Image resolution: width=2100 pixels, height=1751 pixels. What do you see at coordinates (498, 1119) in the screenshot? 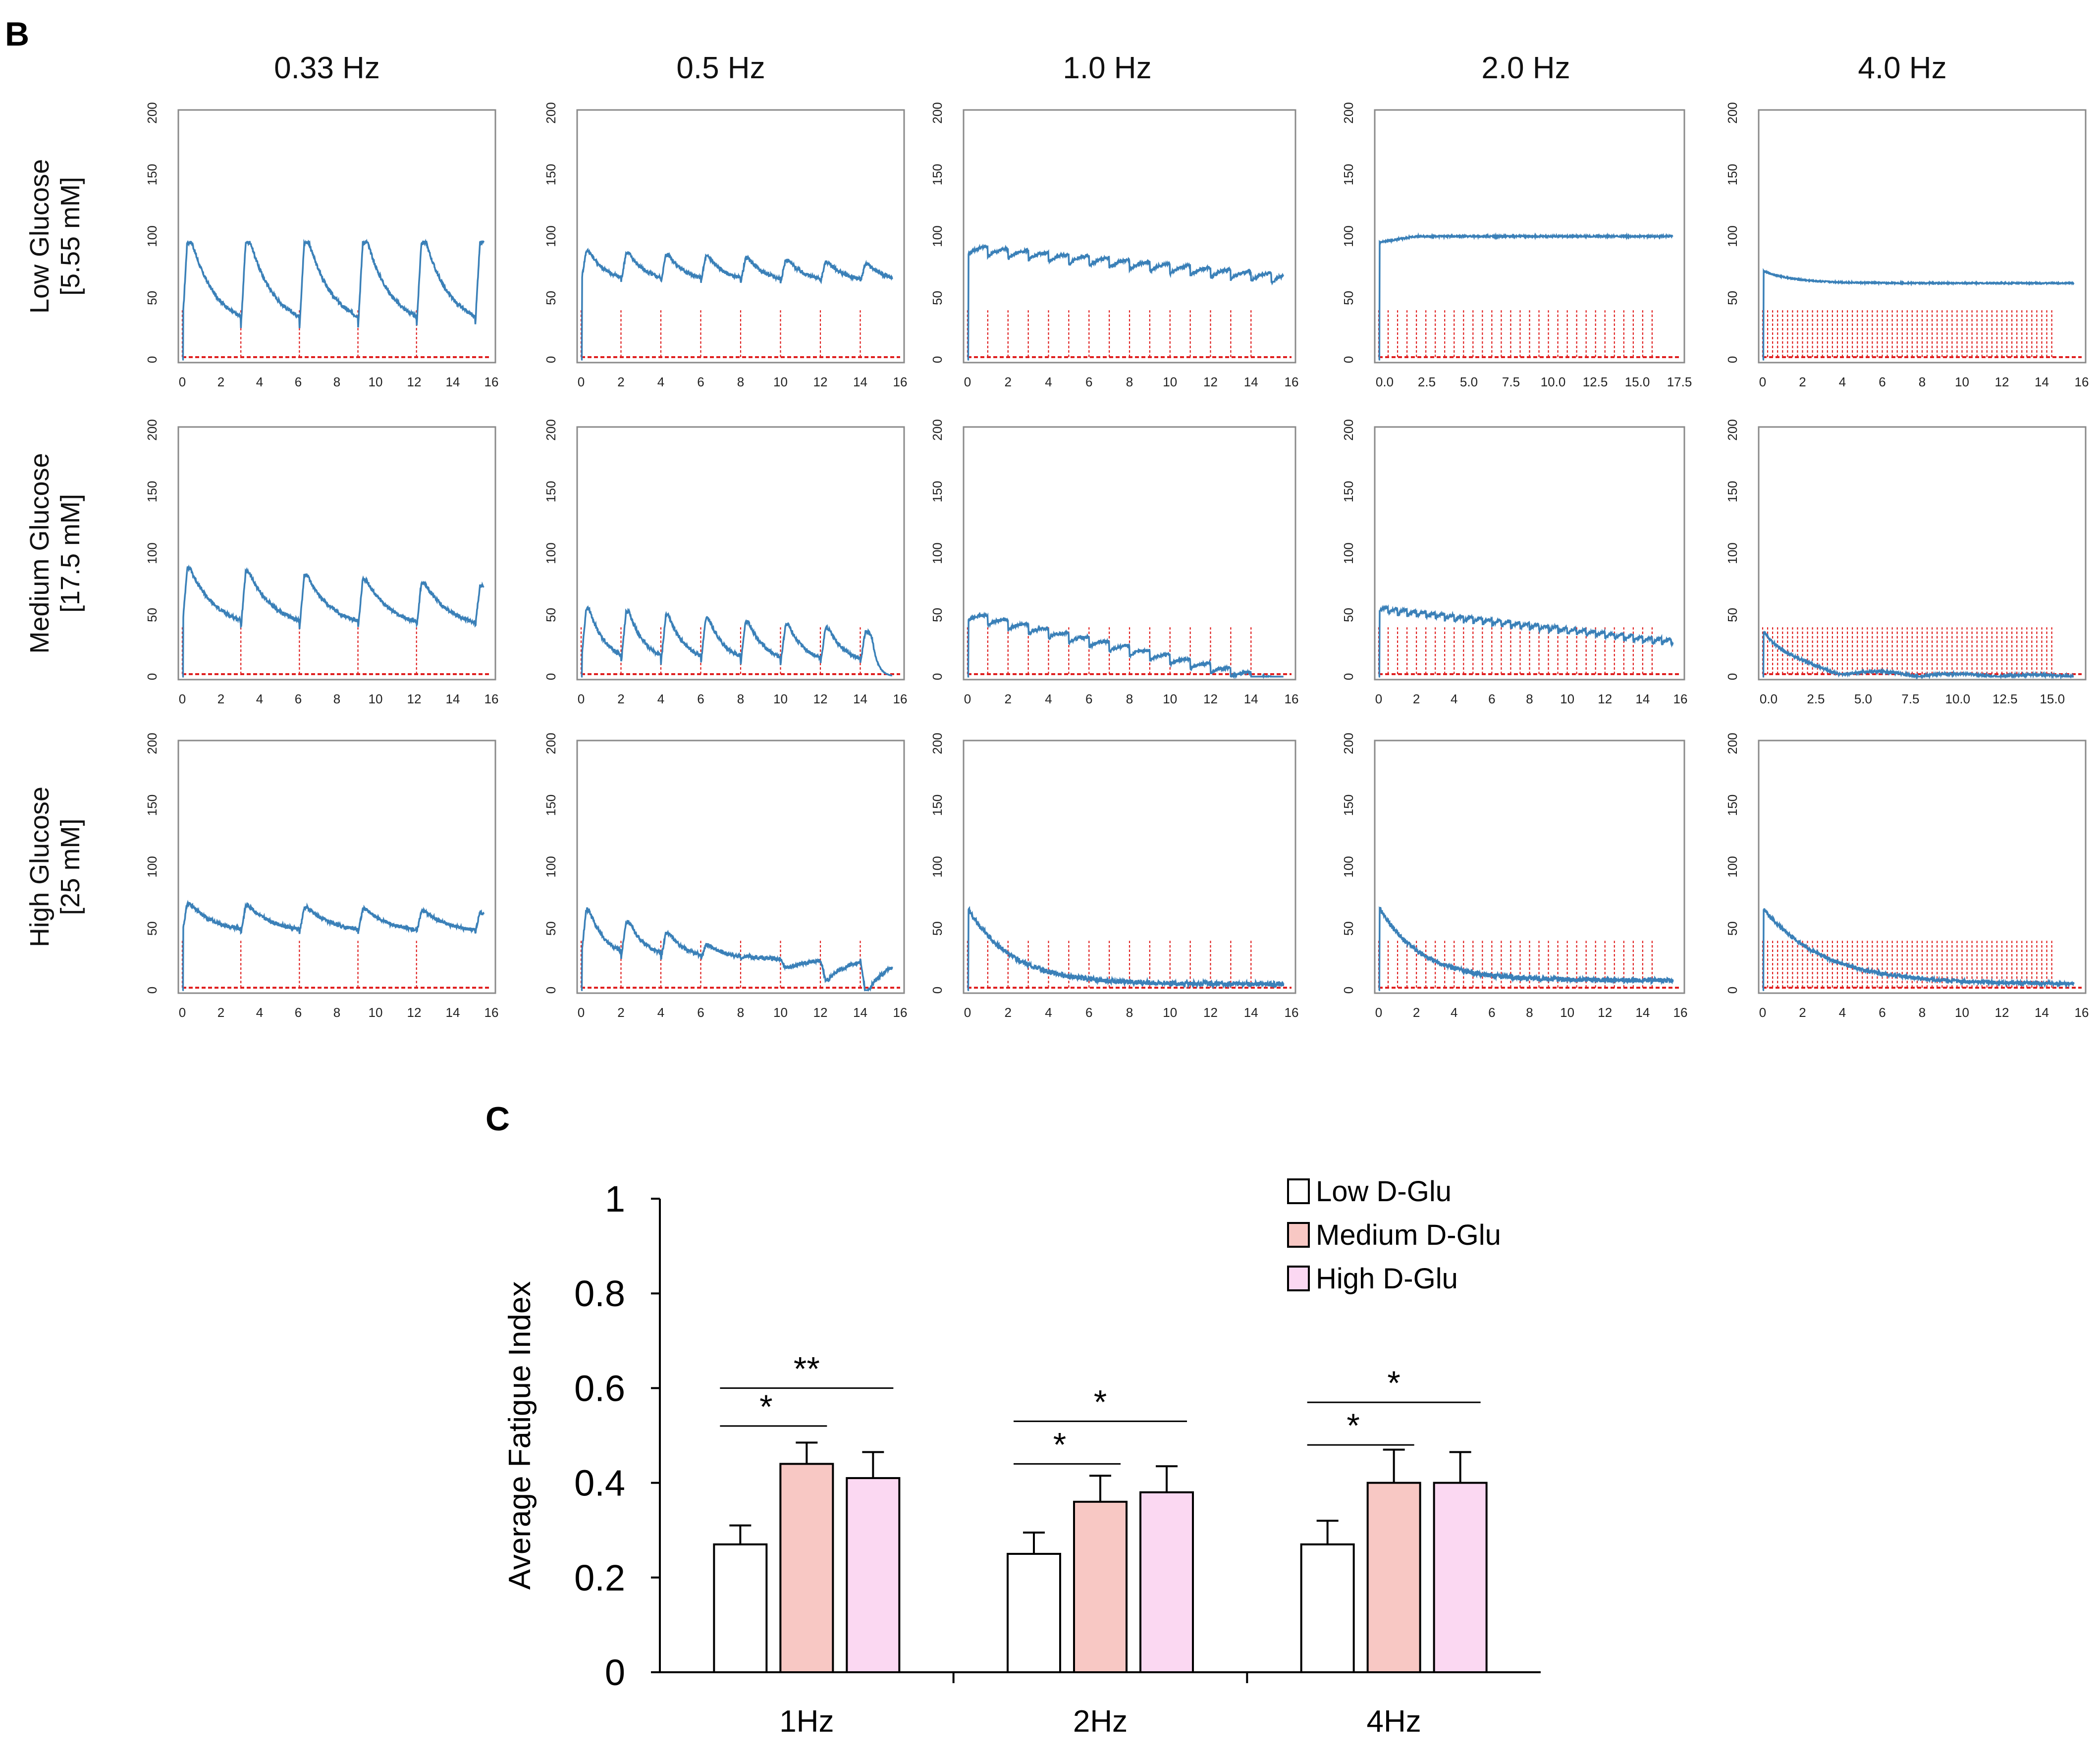
I see `panel-c-label: C` at bounding box center [498, 1119].